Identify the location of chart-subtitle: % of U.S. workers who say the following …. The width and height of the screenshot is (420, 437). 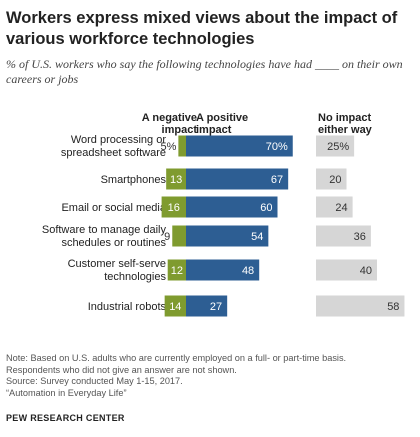
(204, 71).